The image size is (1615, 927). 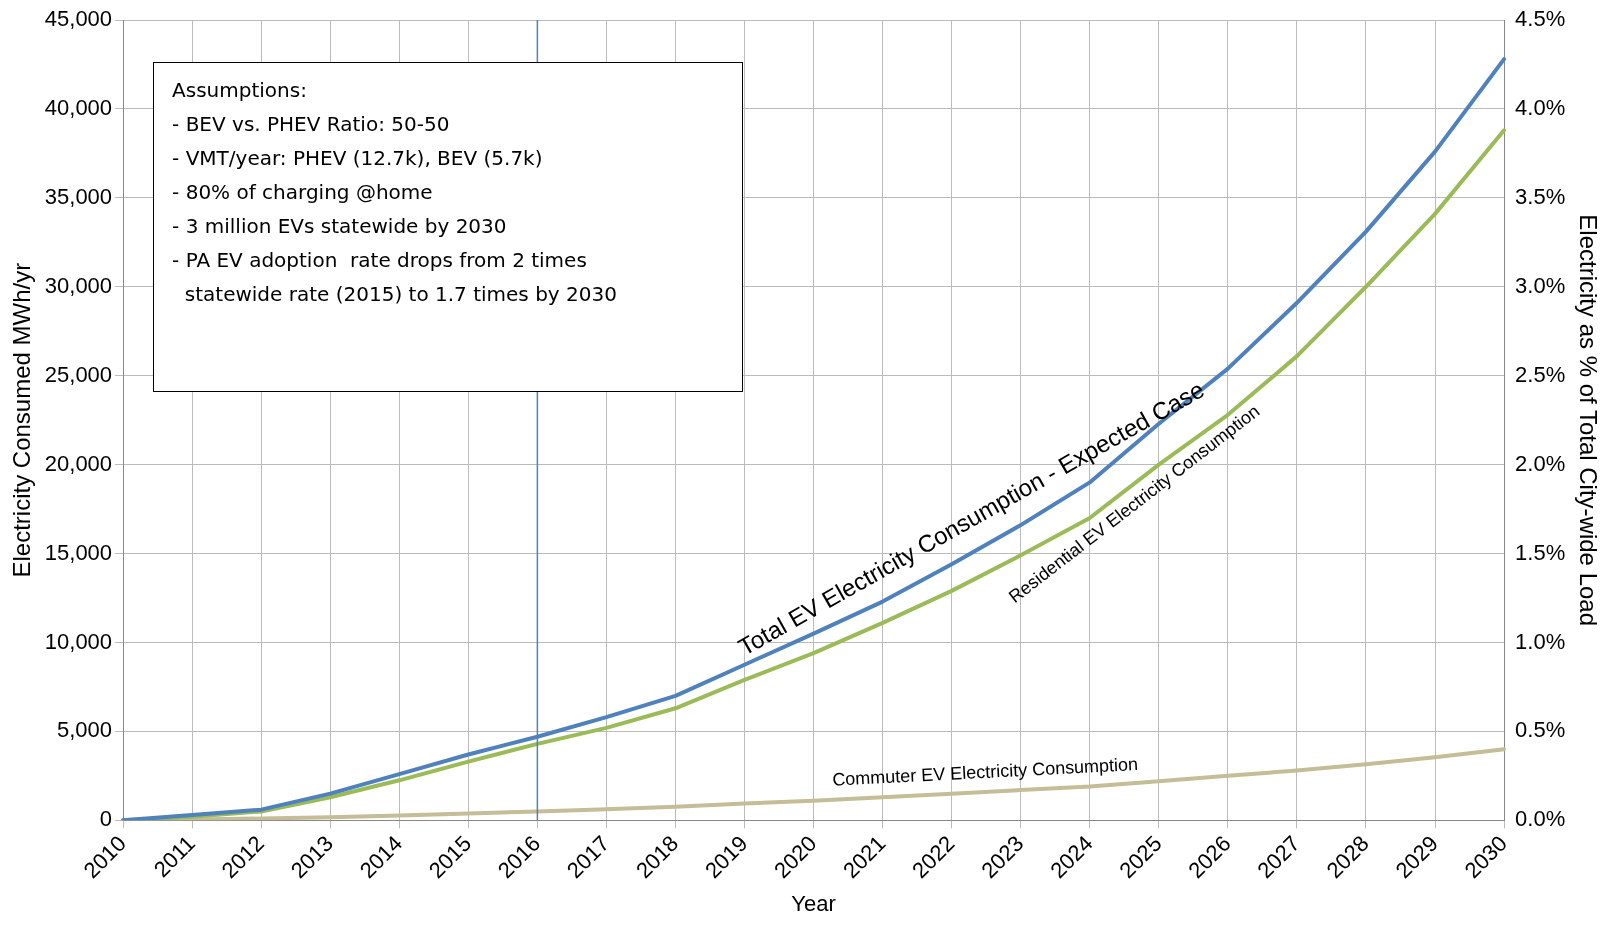 I want to click on y2-tick-label: 2.5%, so click(x=1540, y=374).